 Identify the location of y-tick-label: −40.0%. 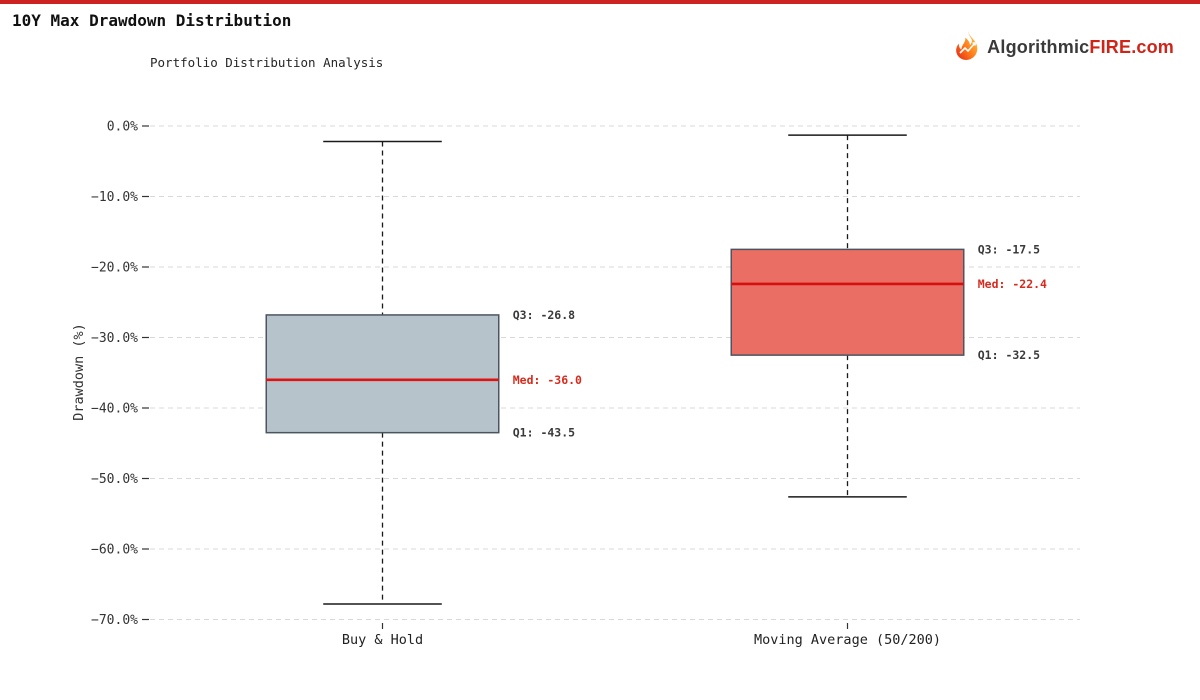
(114, 409).